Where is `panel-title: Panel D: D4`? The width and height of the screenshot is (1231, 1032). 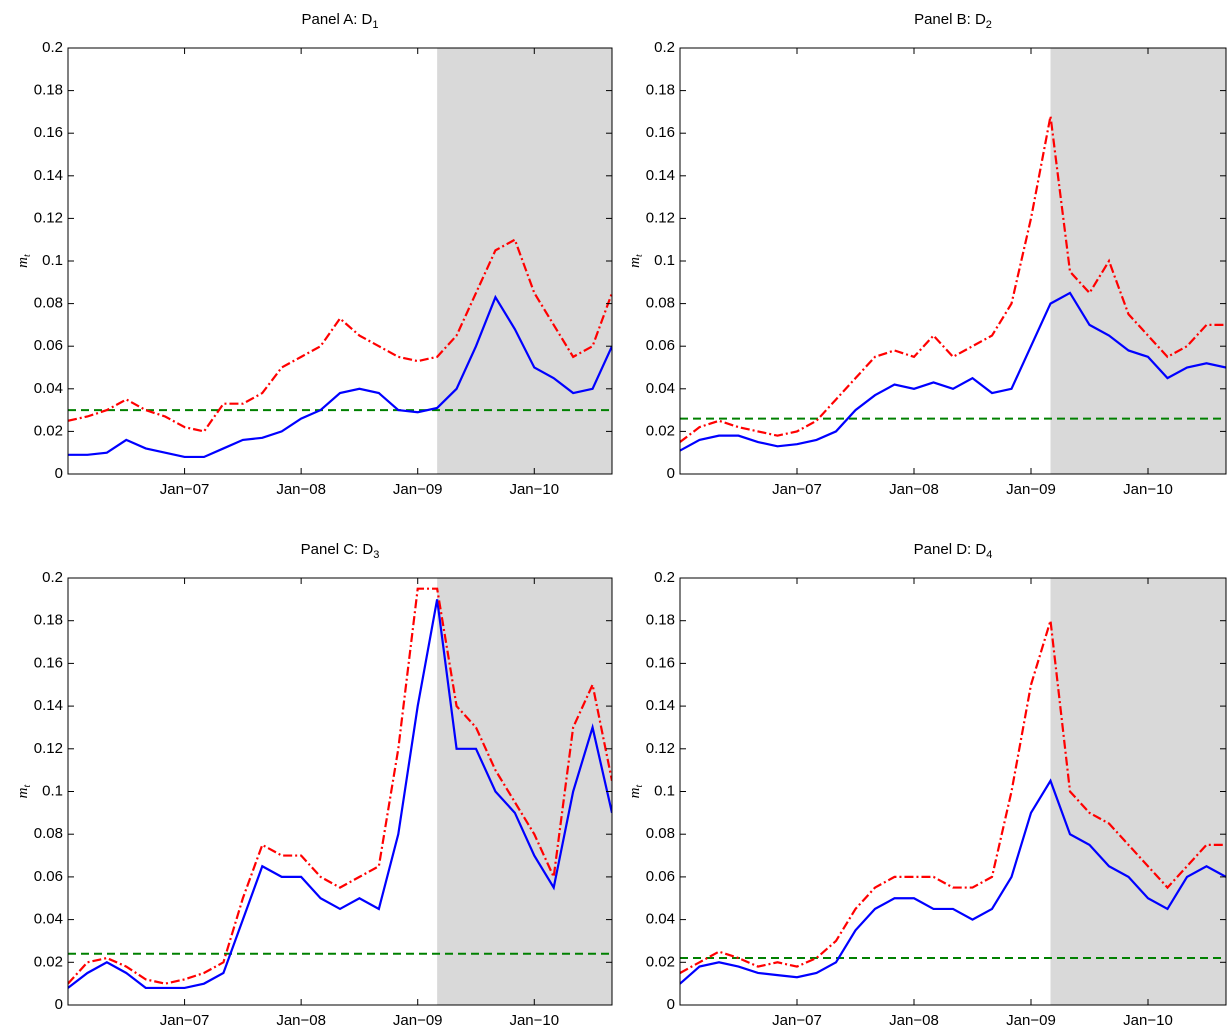 panel-title: Panel D: D4 is located at coordinates (953, 551).